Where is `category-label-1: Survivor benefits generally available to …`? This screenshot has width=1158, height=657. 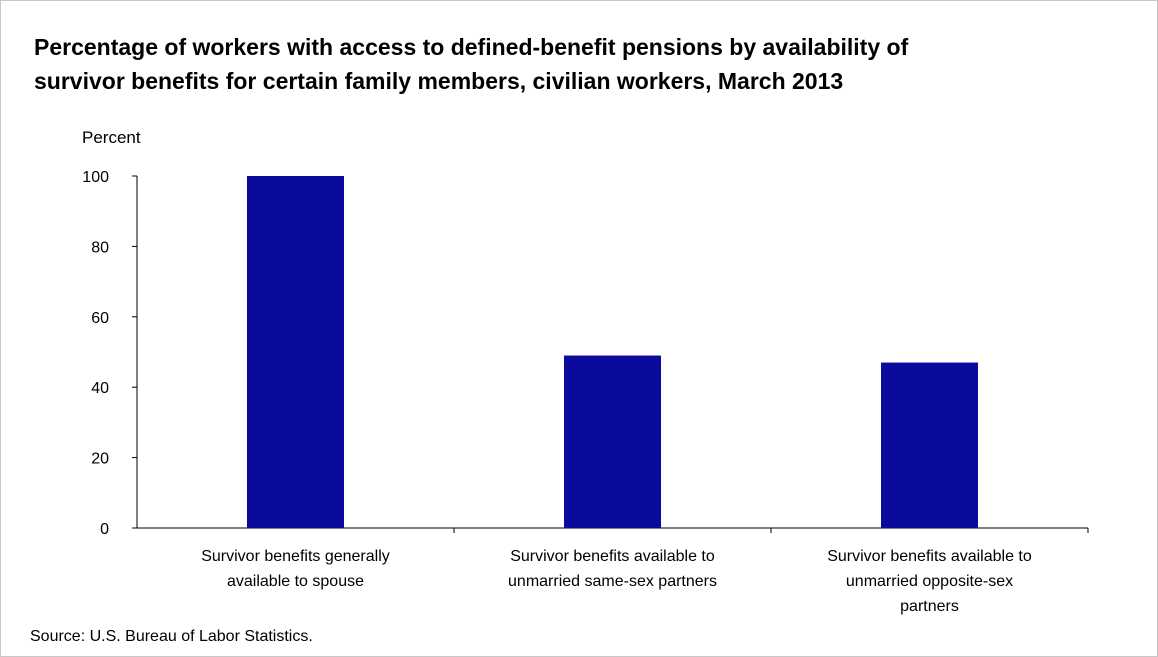
category-label-1: Survivor benefits generally available to … is located at coordinates (295, 569).